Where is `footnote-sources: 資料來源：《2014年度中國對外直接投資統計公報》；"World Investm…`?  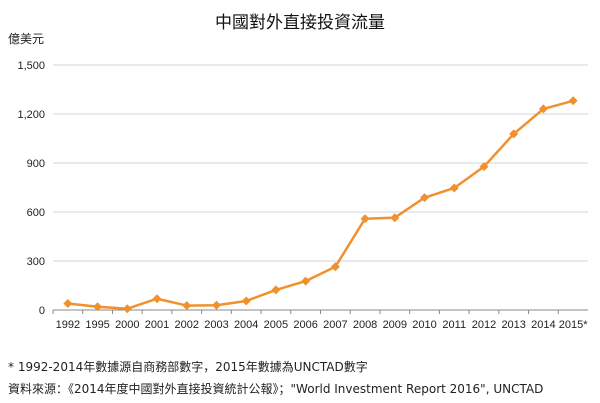 footnote-sources: 資料來源：《2014年度中國對外直接投資統計公報》；"World Investm… is located at coordinates (276, 389).